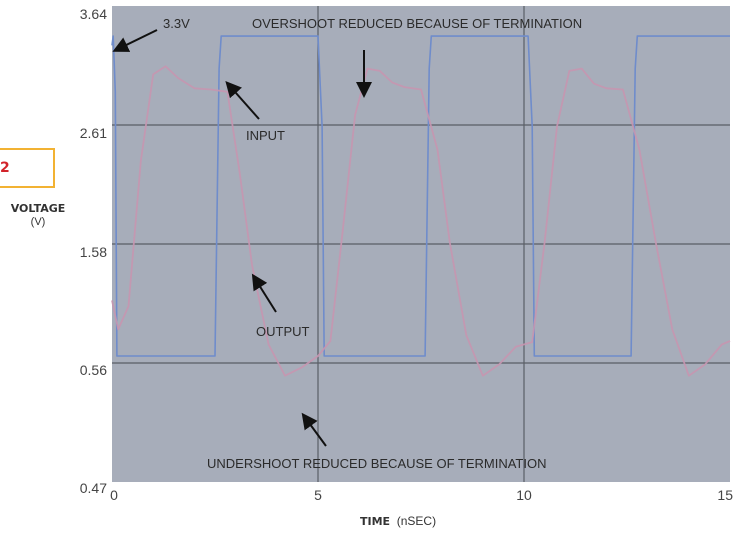 The image size is (734, 538). What do you see at coordinates (524, 495) in the screenshot?
I see `x-tick-label: 10` at bounding box center [524, 495].